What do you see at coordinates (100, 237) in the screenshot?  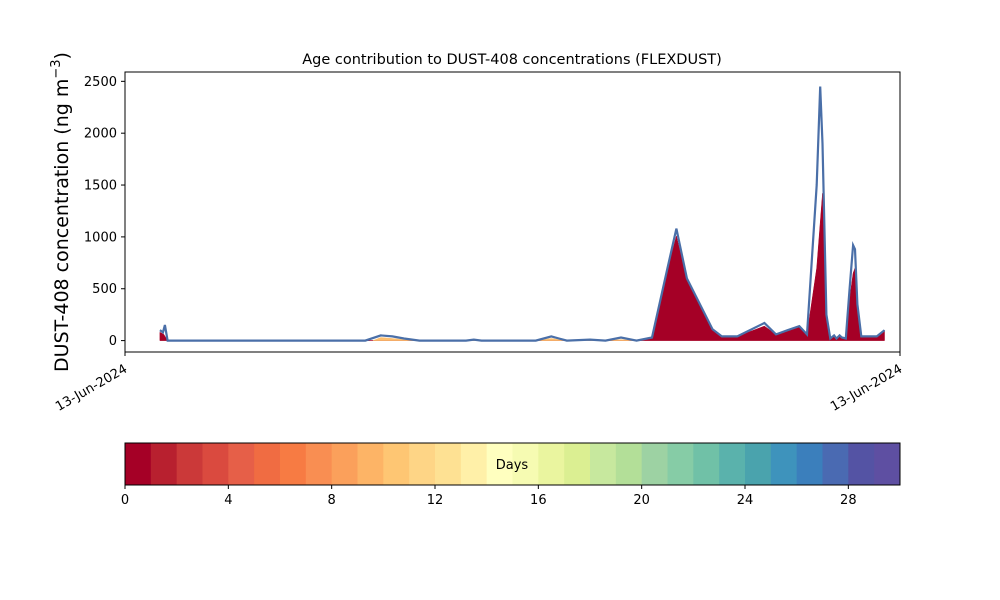 I see `y-tick-label: 1000` at bounding box center [100, 237].